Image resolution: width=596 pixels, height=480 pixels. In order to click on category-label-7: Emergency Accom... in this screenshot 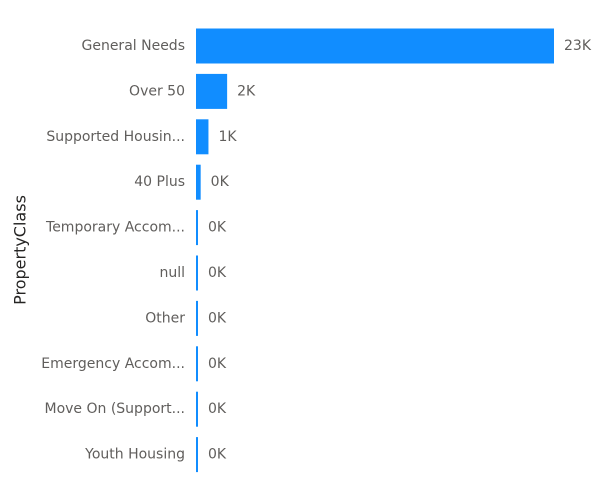, I will do `click(113, 364)`.